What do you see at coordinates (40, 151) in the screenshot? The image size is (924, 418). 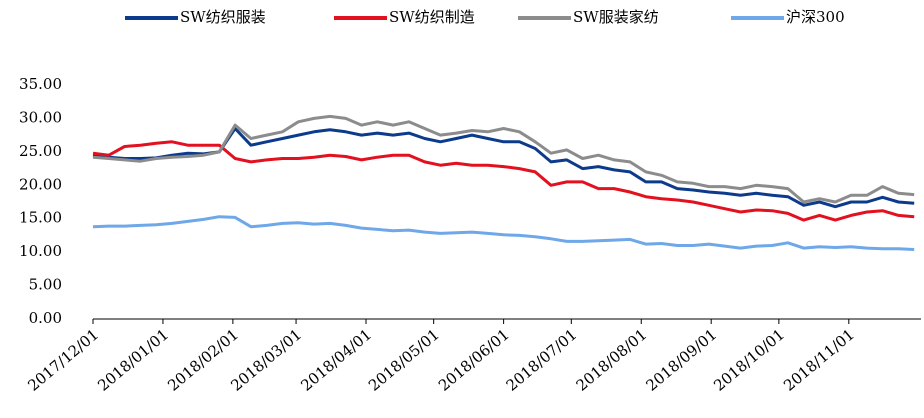 I see `y-tick-label: 25.00` at bounding box center [40, 151].